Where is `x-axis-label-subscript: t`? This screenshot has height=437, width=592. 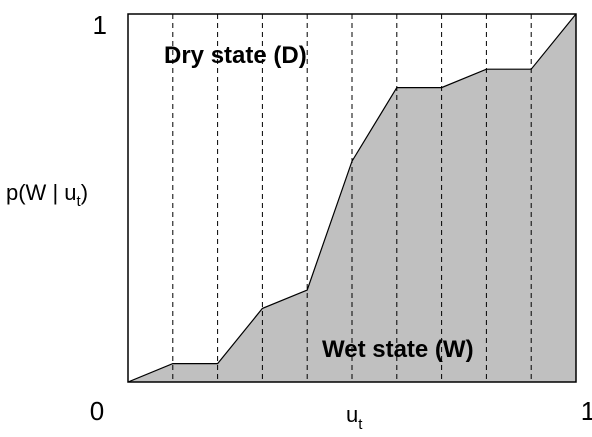
x-axis-label-subscript: t is located at coordinates (360, 424).